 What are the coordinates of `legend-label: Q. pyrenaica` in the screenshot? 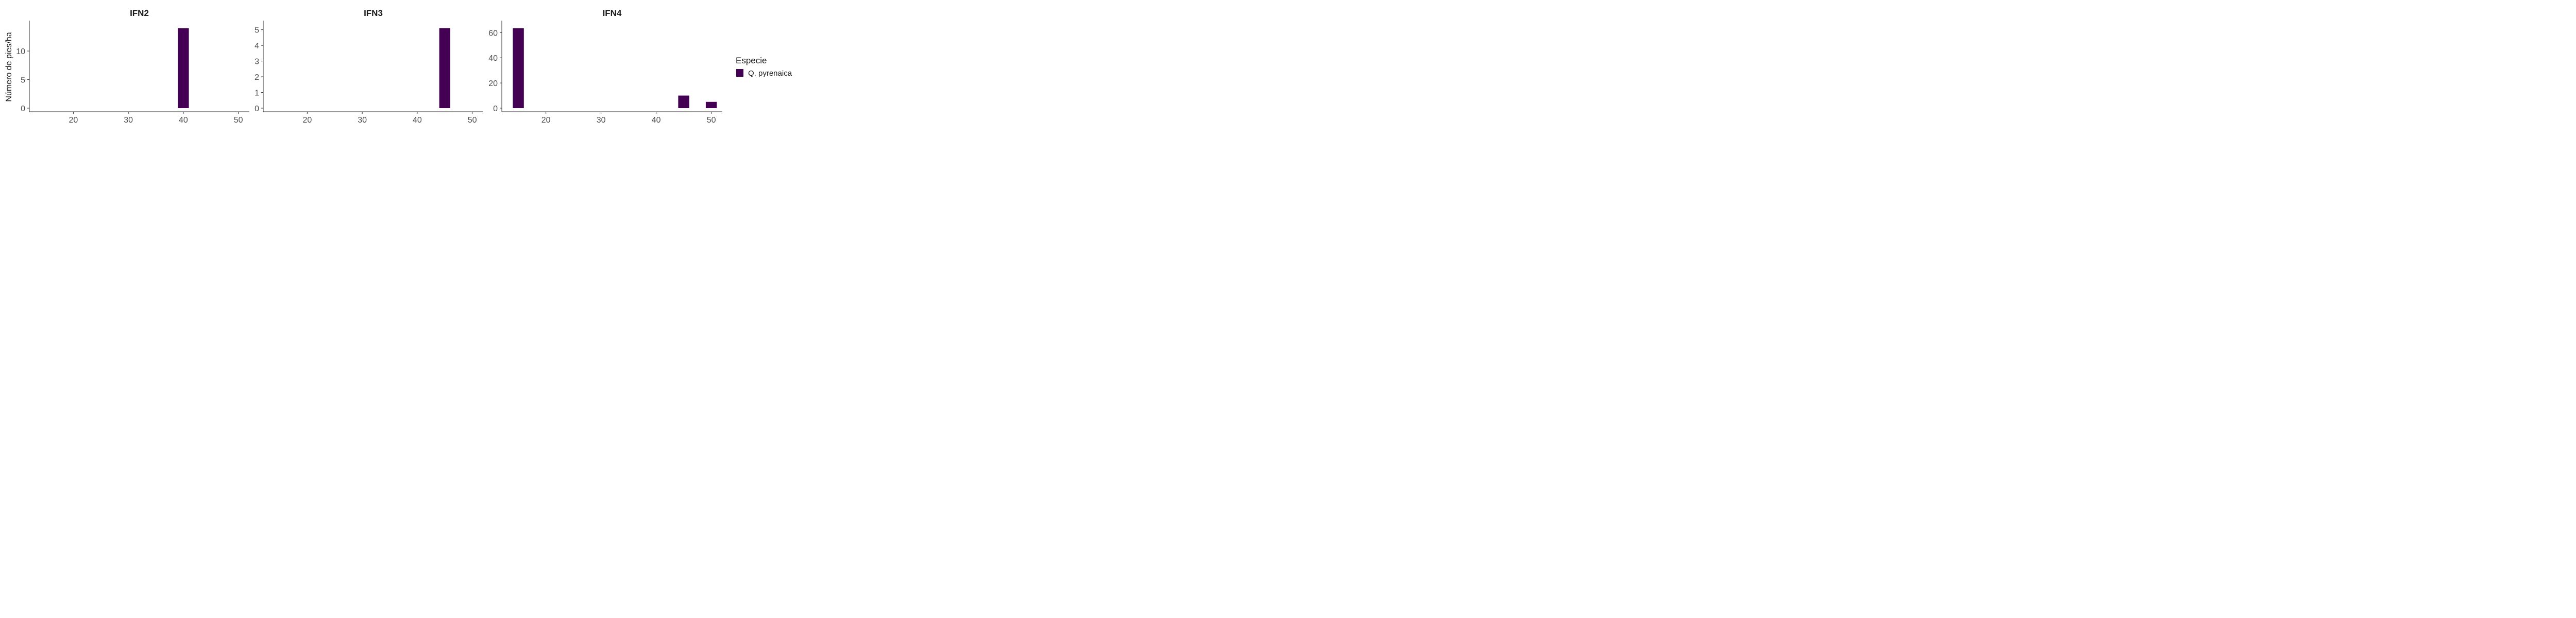 It's located at (770, 73).